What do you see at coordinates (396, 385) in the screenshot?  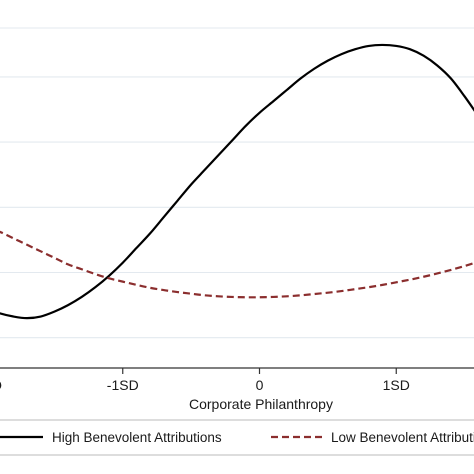 I see `x-tick-label-3: 1SD` at bounding box center [396, 385].